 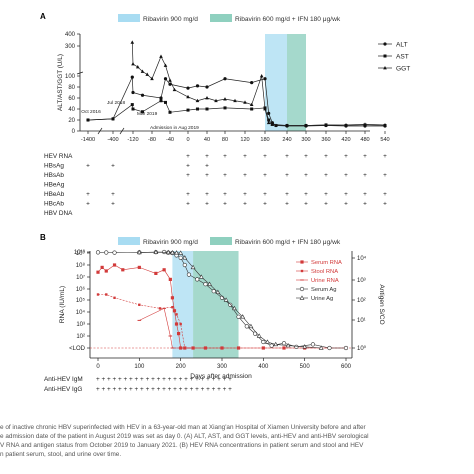 I want to click on y-tick-label: 40, so click(x=71, y=110).